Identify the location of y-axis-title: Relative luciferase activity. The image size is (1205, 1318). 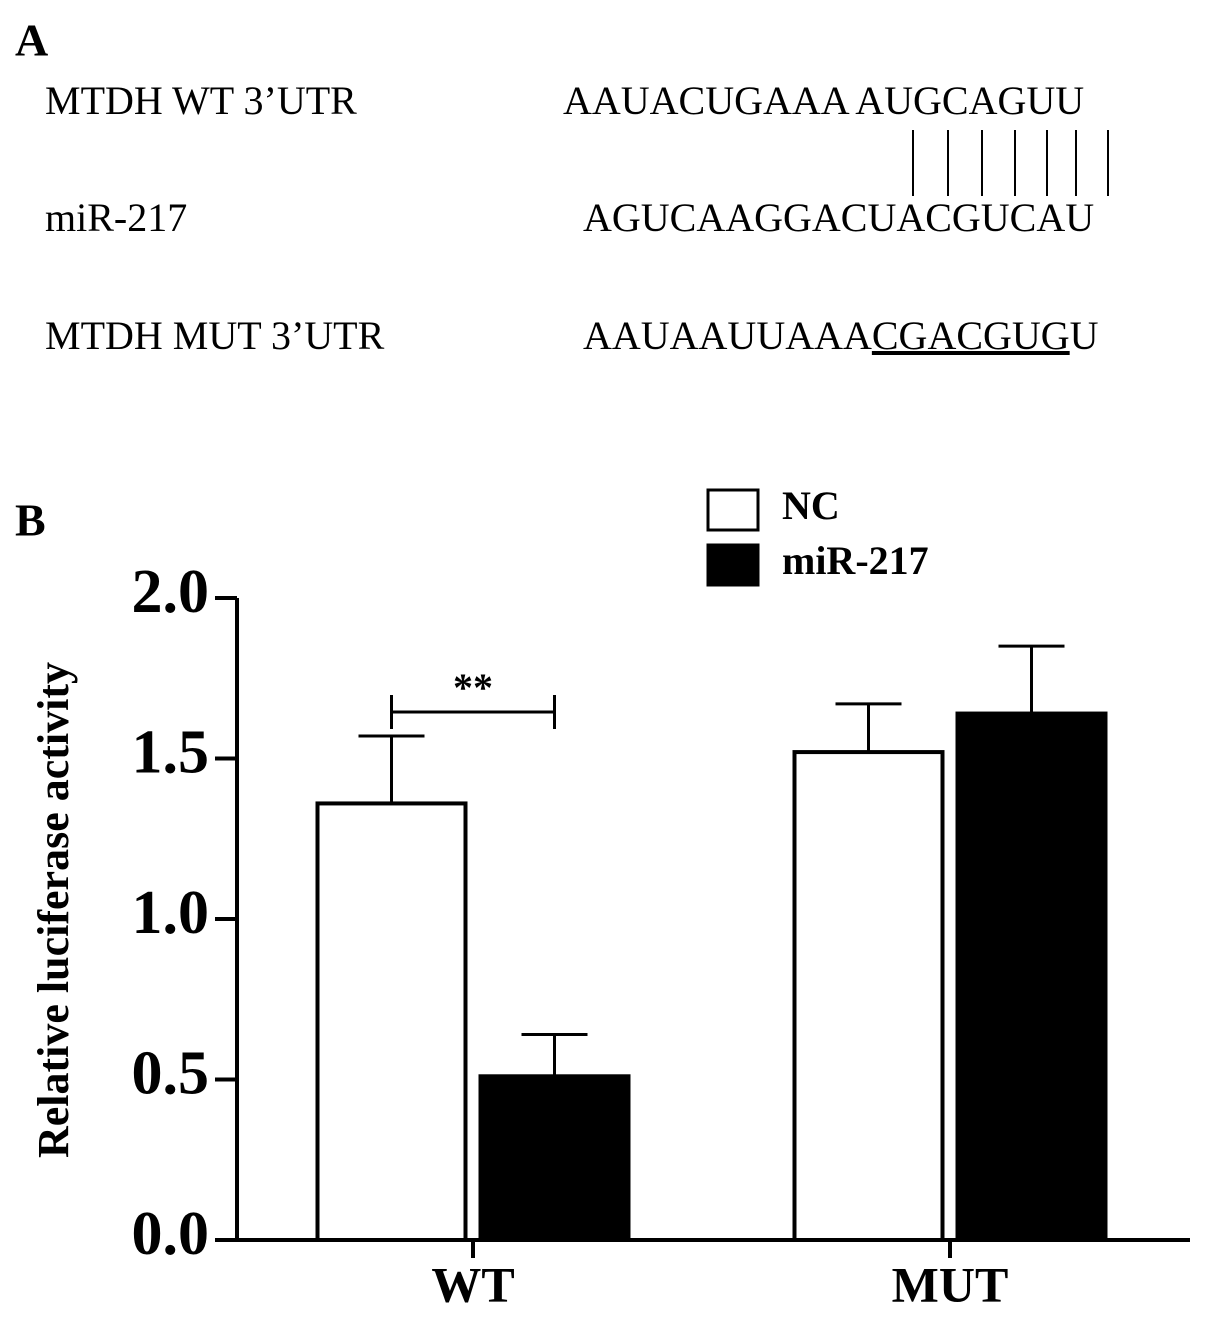
(53, 910).